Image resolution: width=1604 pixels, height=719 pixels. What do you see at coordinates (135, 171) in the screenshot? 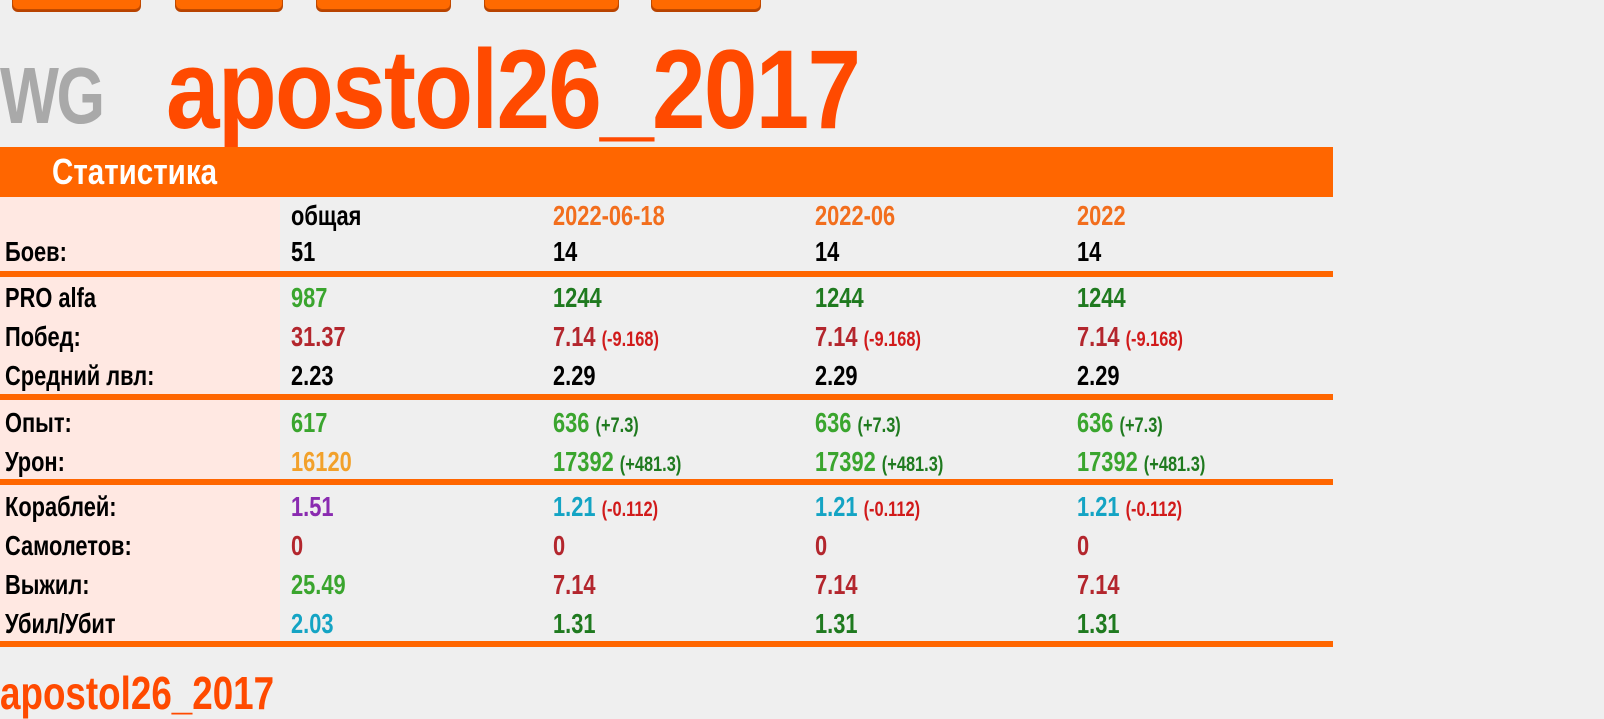
I see `section-title: Статистика` at bounding box center [135, 171].